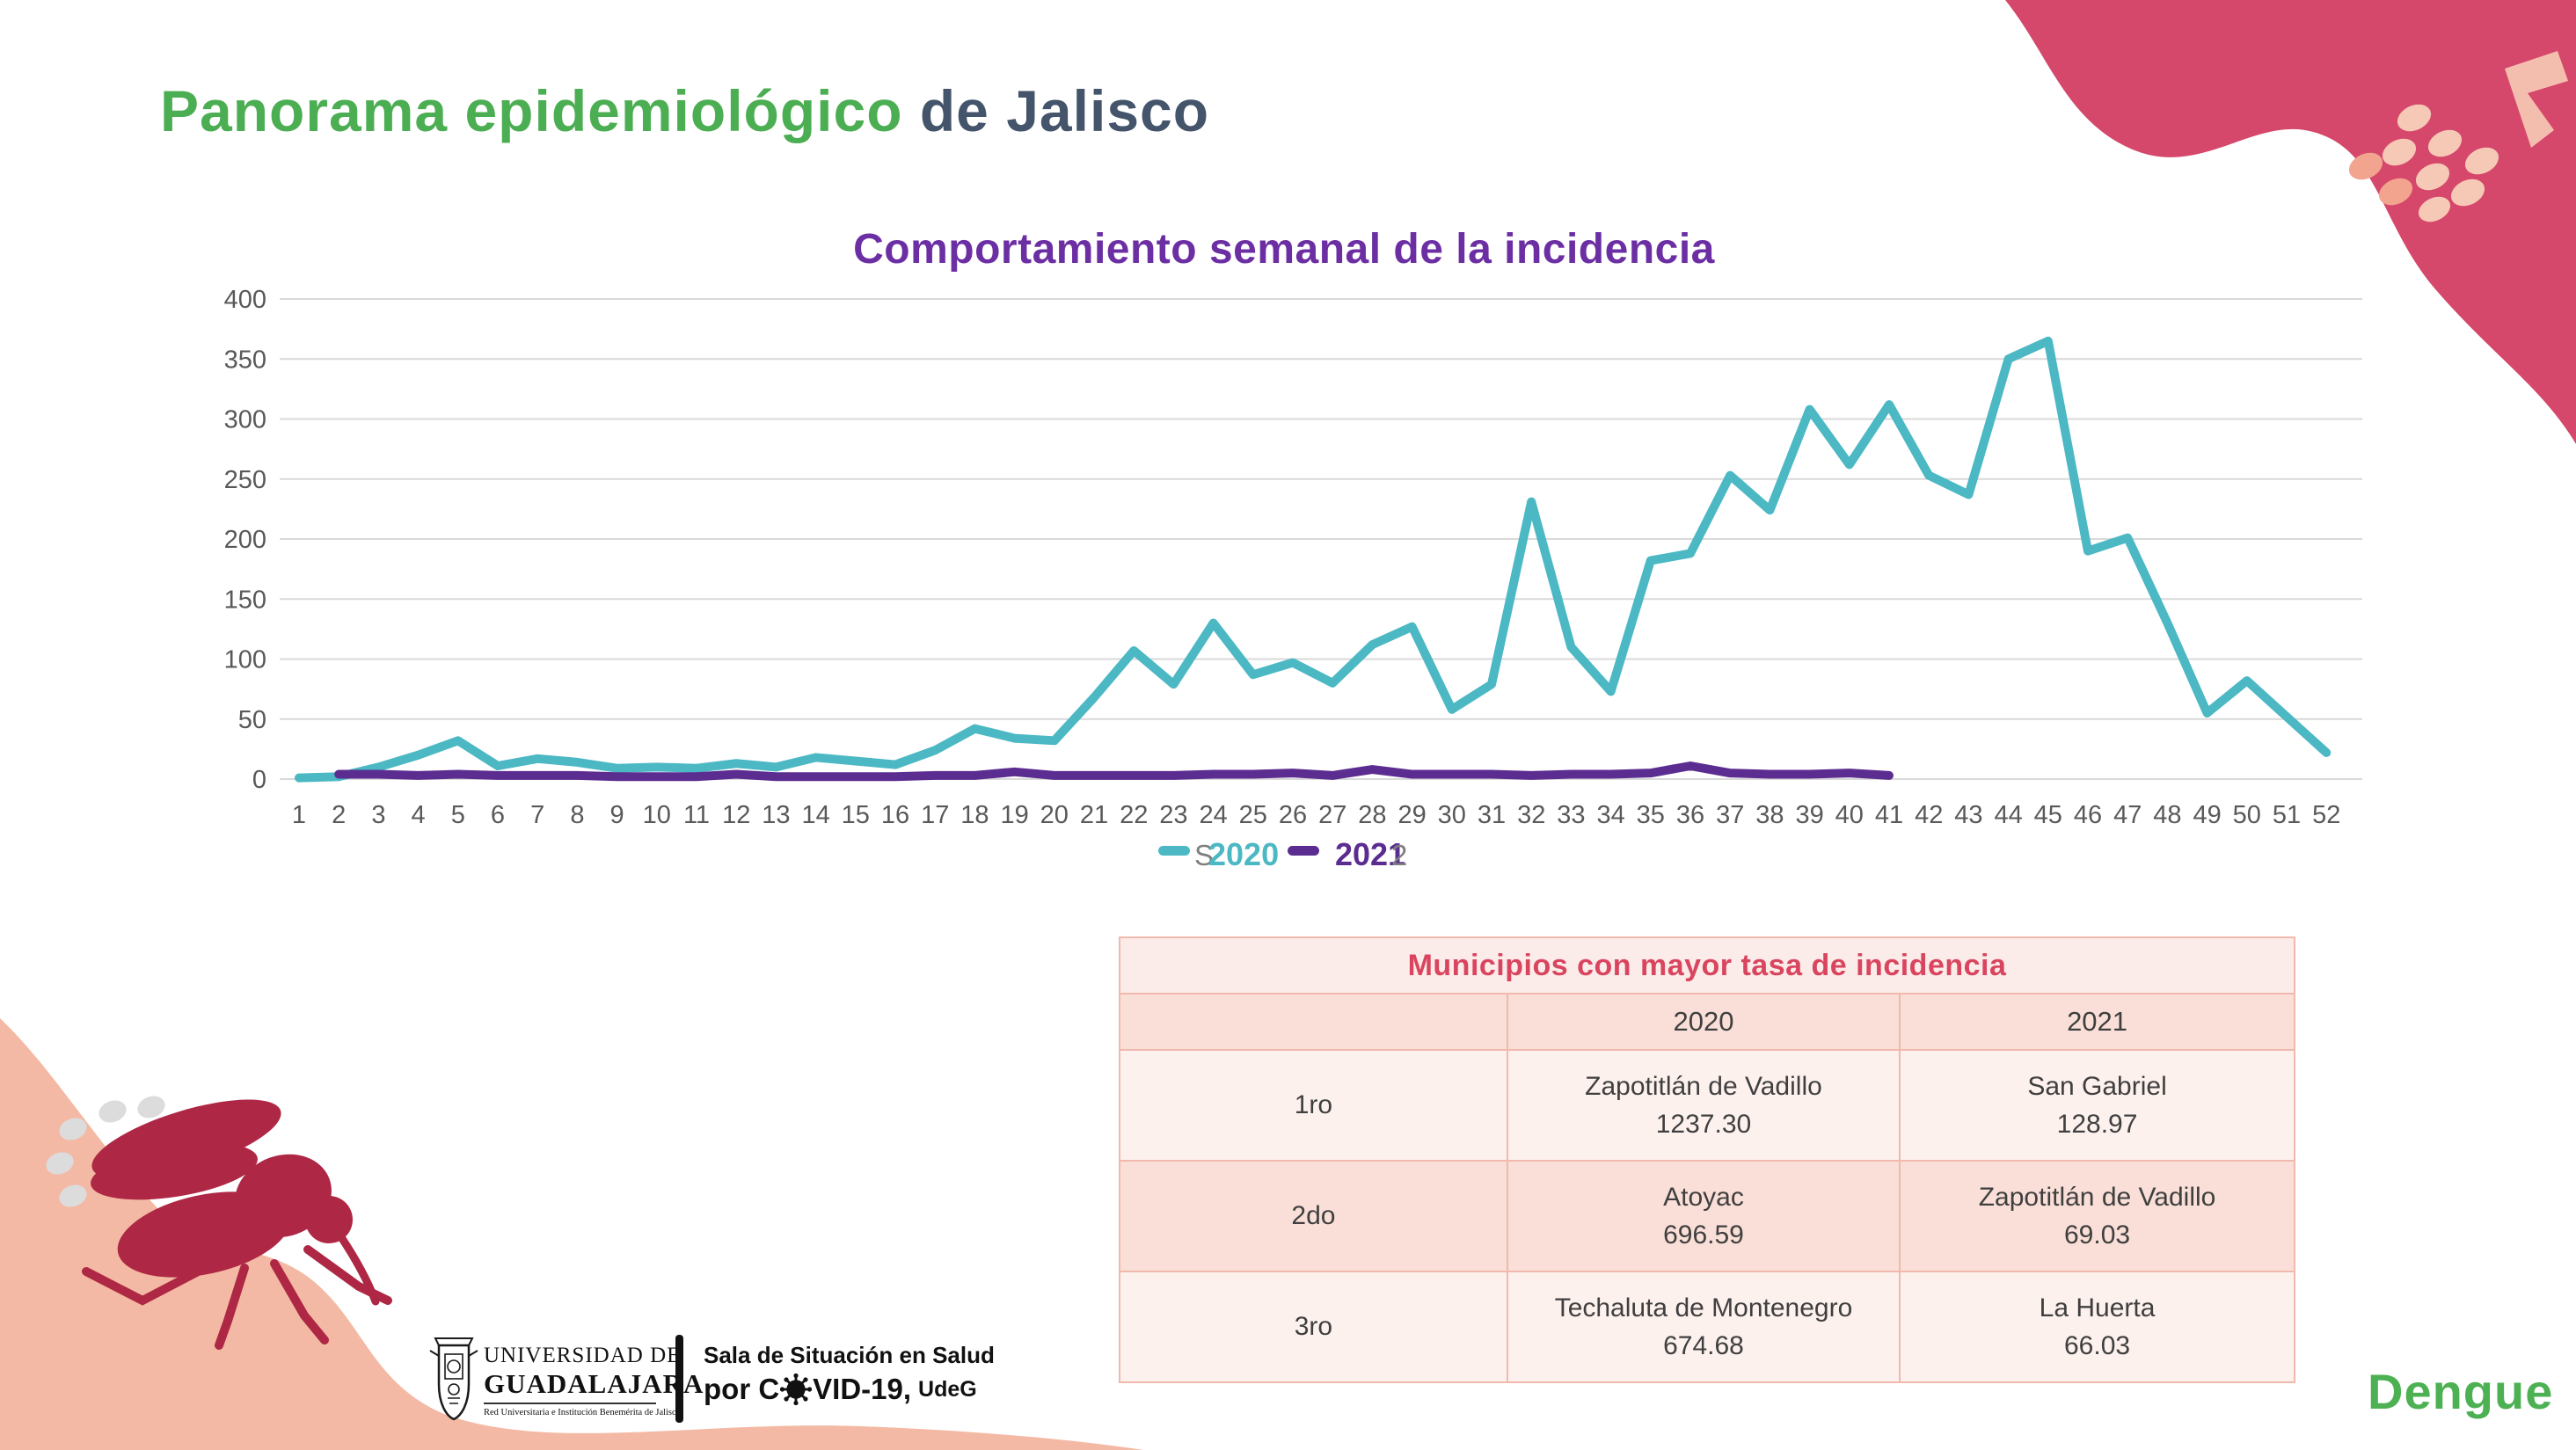 The image size is (2576, 1450). What do you see at coordinates (583, 1355) in the screenshot?
I see `university-name-line1: UNIVERSIDAD DE` at bounding box center [583, 1355].